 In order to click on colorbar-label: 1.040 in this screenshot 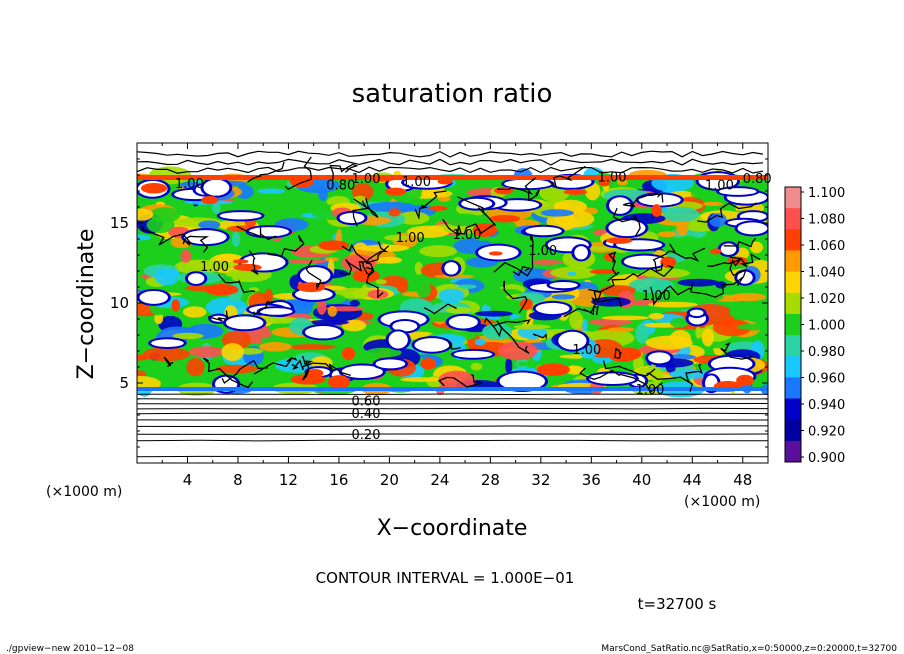, I will do `click(826, 273)`.